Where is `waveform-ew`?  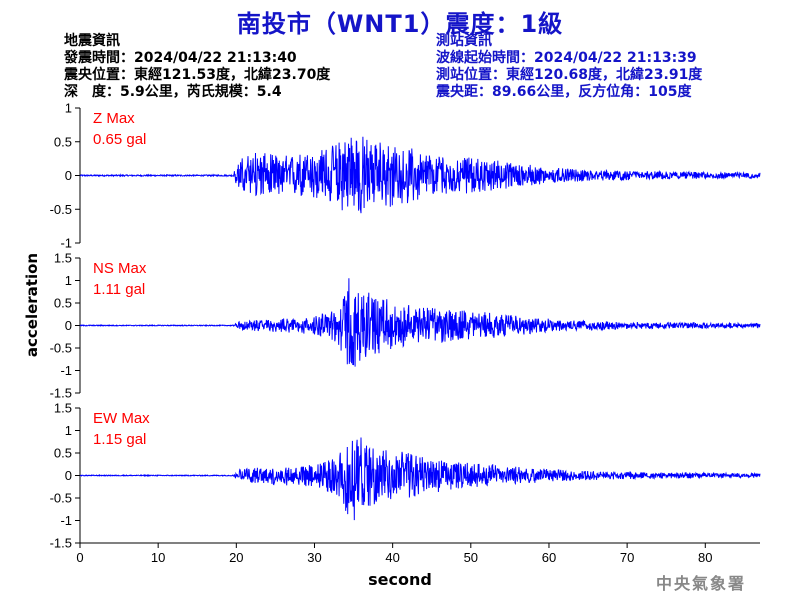 waveform-ew is located at coordinates (420, 479).